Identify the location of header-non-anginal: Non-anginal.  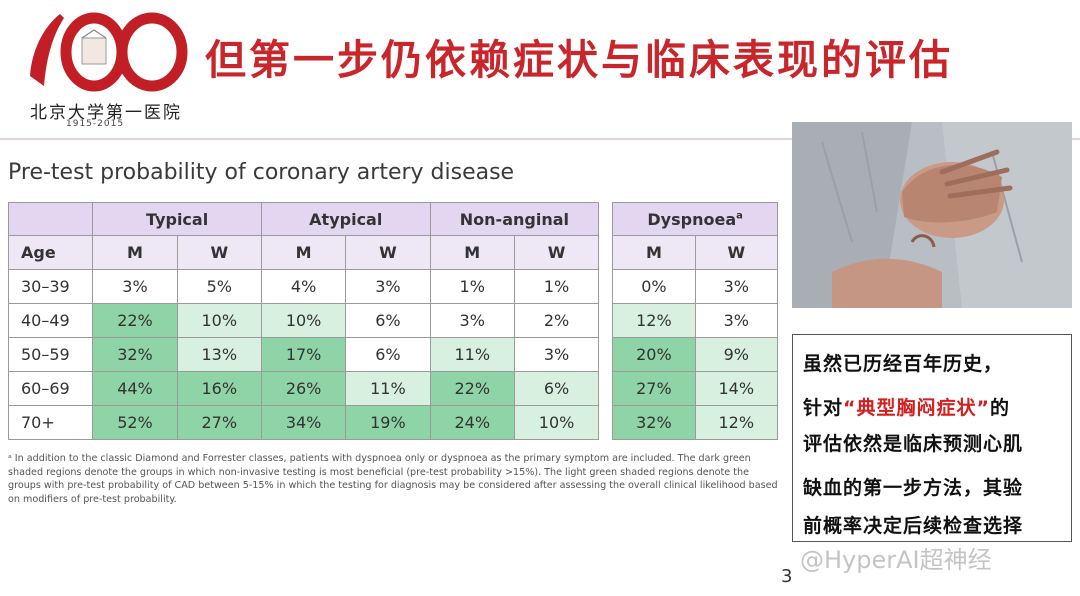
(514, 219).